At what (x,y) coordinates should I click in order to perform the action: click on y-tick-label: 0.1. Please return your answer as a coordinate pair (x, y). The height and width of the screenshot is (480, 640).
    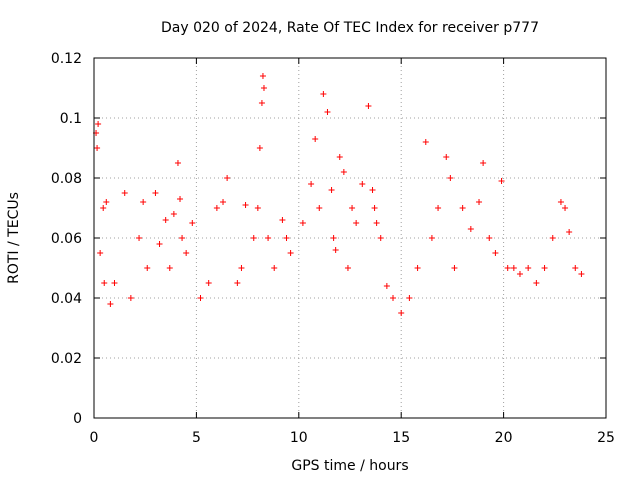
    Looking at the image, I should click on (71, 119).